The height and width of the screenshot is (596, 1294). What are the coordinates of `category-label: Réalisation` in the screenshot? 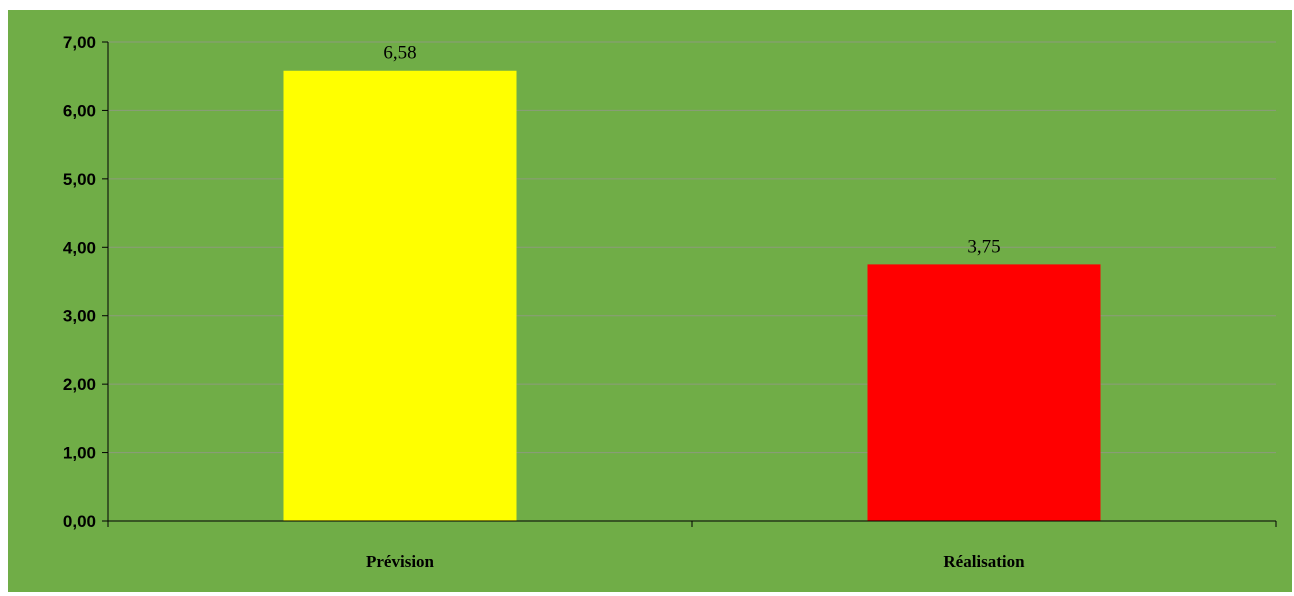 It's located at (984, 561).